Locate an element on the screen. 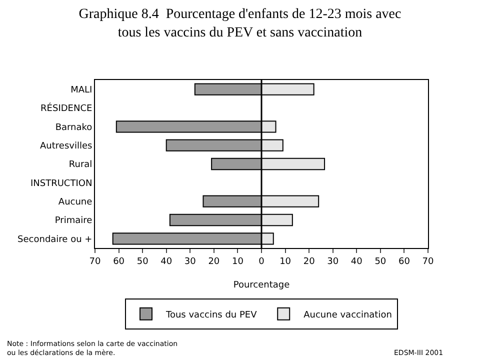  legend-label: Tous vaccins du PEV is located at coordinates (211, 315).